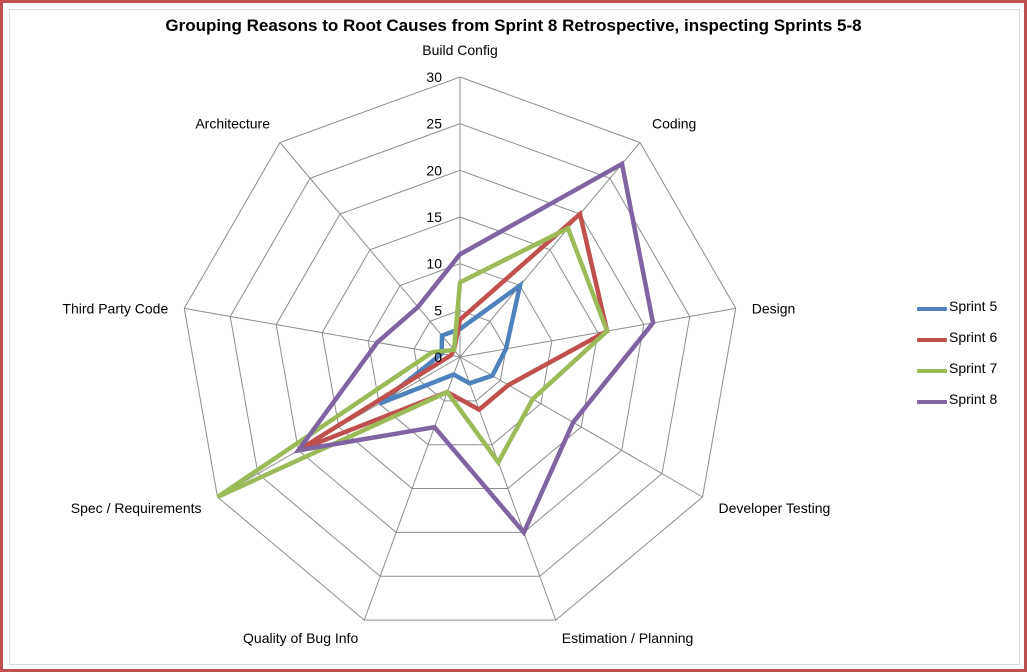 This screenshot has width=1027, height=672. Describe the element at coordinates (300, 638) in the screenshot. I see `category-label-quality-of-bug-info: Quality of Bug Info` at that location.